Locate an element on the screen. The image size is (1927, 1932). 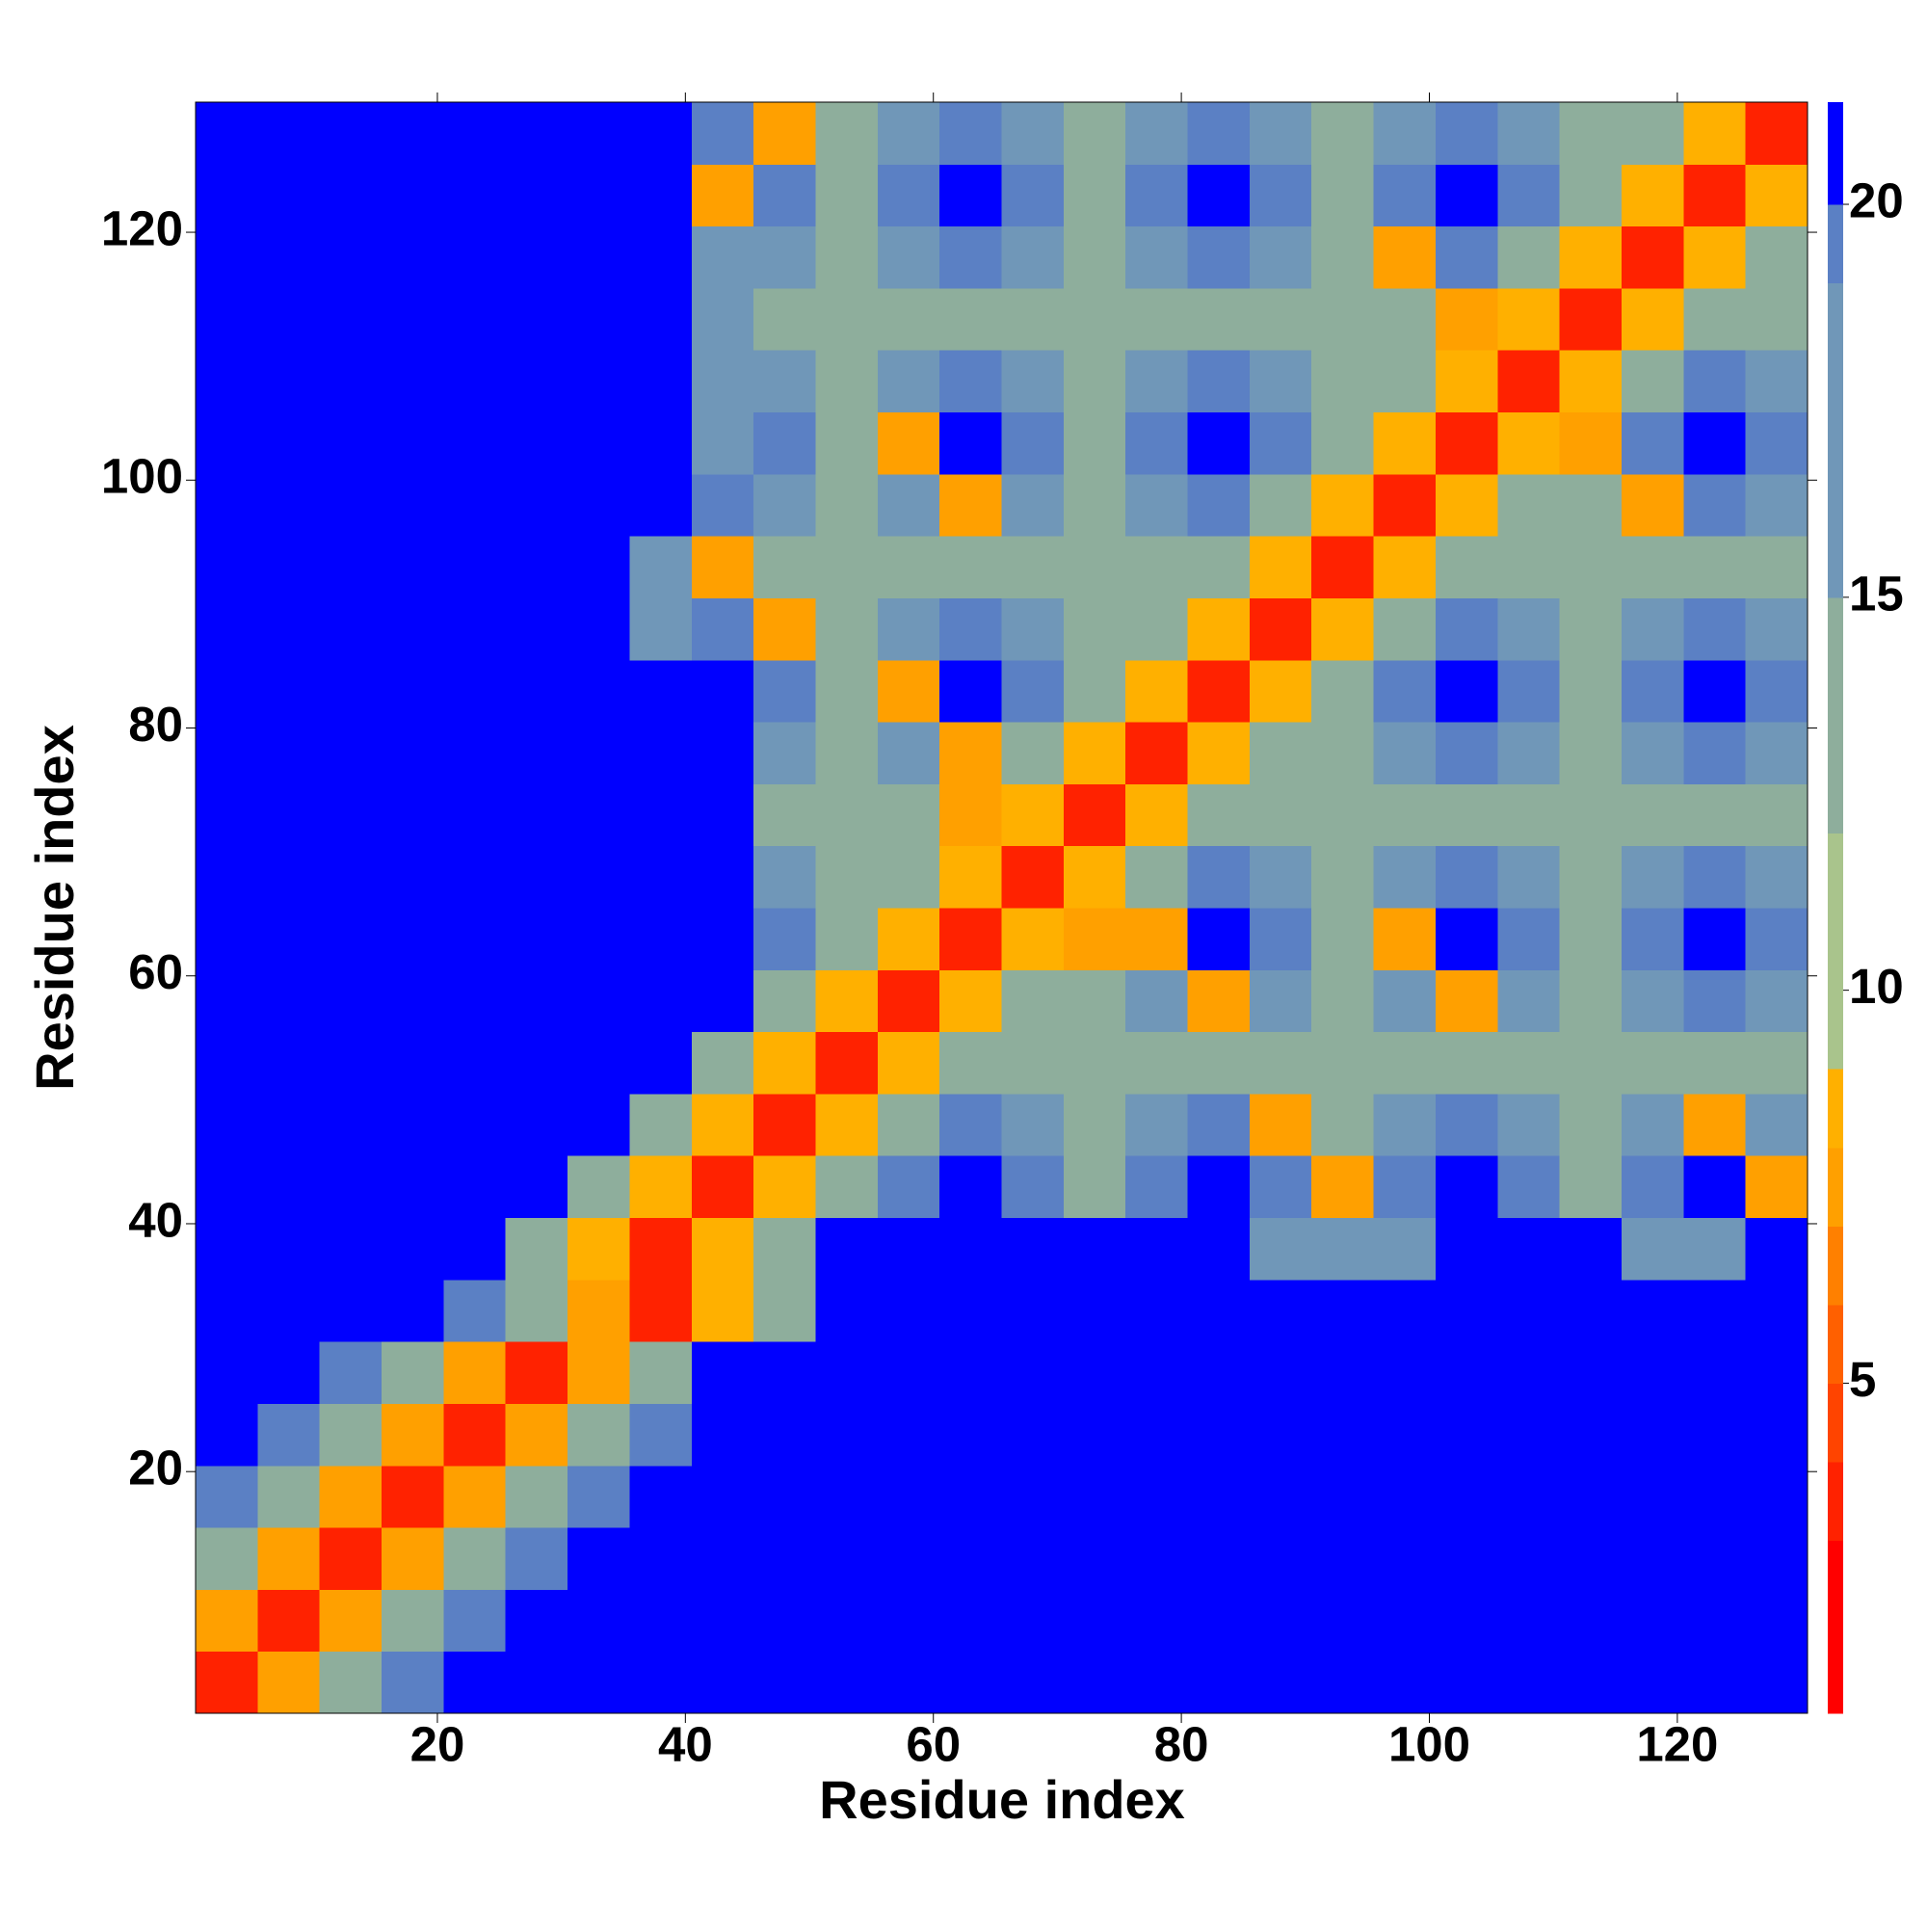
x-tick-label: 60 is located at coordinates (934, 1743).